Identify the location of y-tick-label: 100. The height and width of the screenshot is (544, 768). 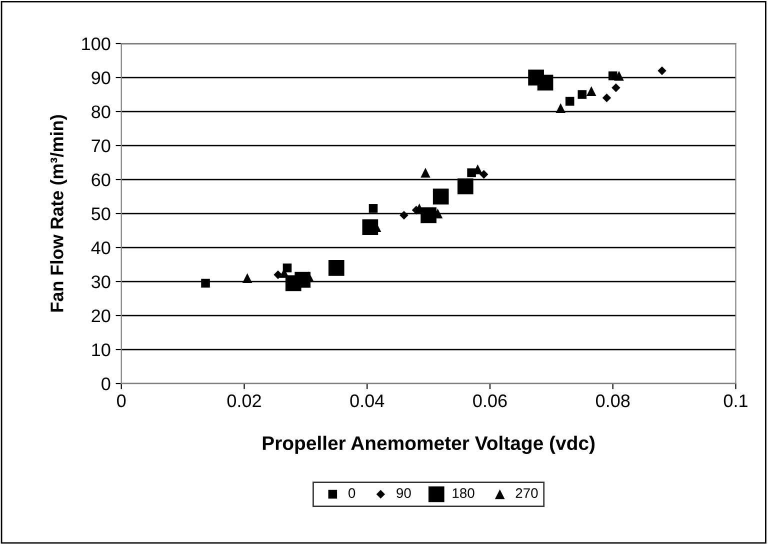
(96, 43).